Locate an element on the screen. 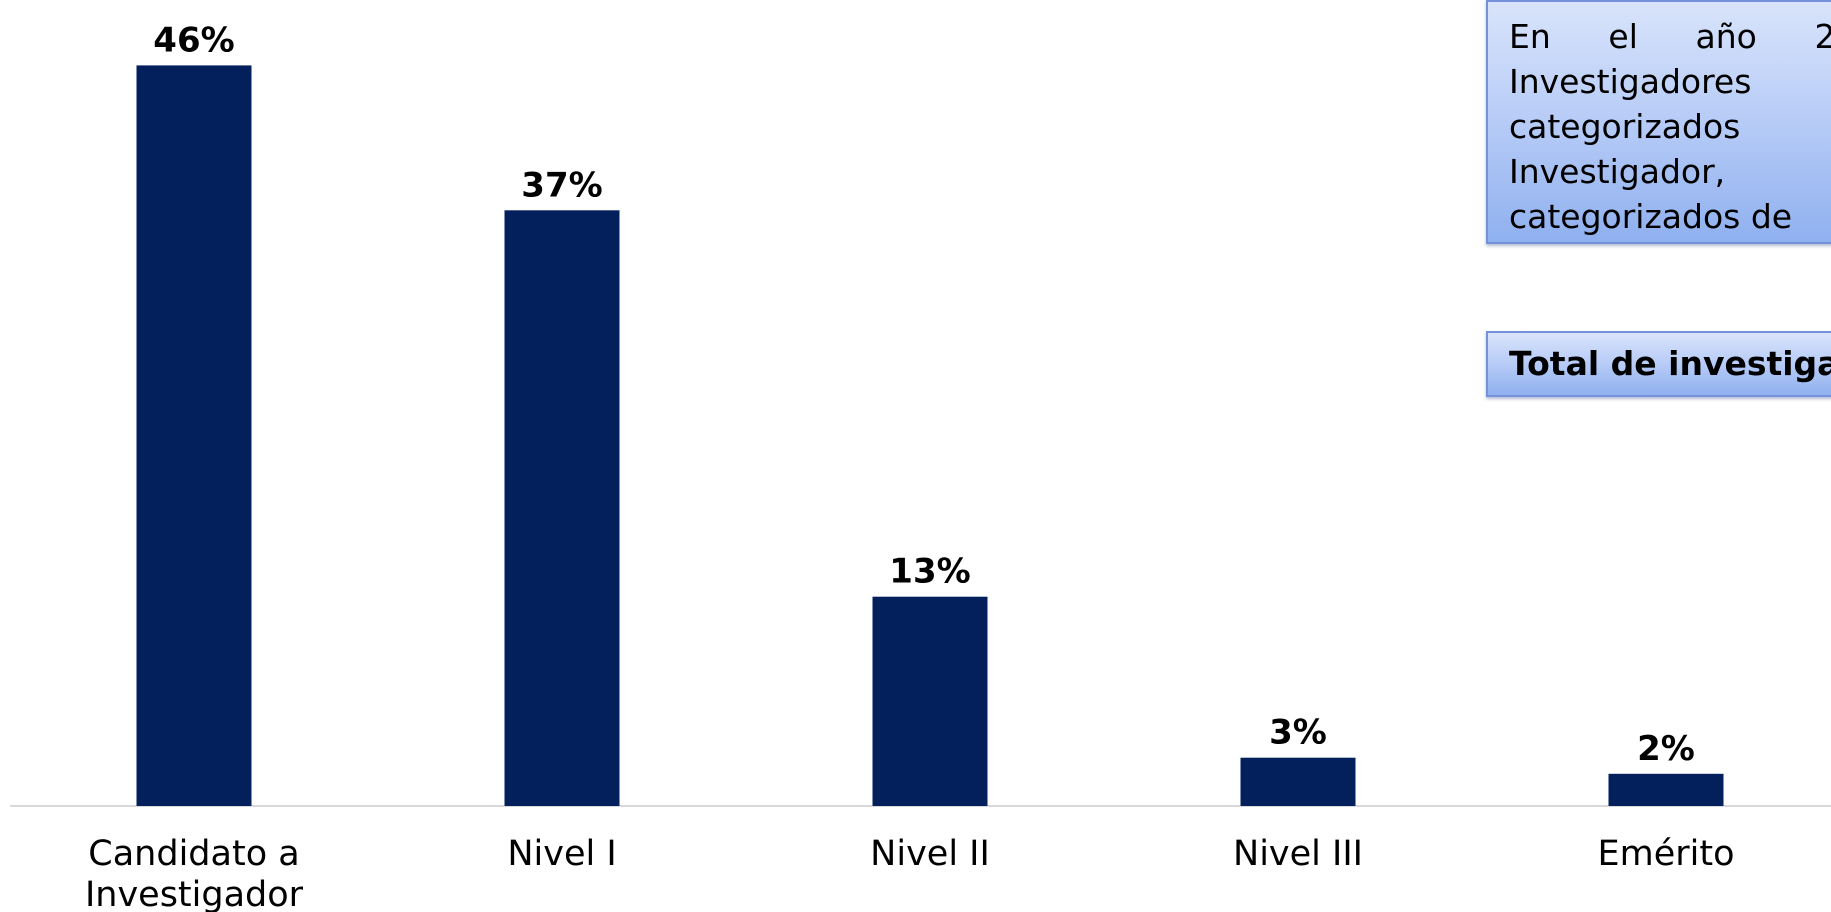 This screenshot has width=1831, height=912. category-label-line: Nivel II is located at coordinates (930, 854).